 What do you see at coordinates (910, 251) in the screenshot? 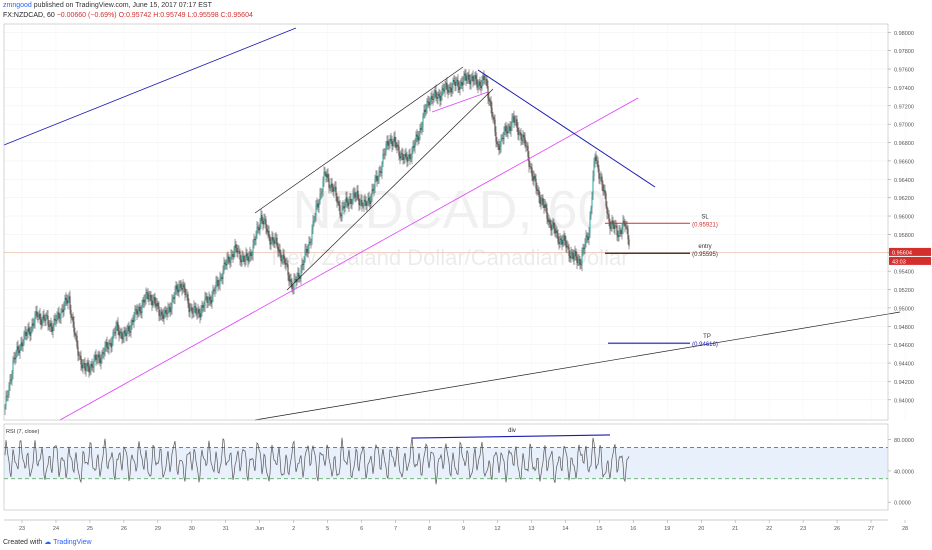
I see `current-price-tag` at bounding box center [910, 251].